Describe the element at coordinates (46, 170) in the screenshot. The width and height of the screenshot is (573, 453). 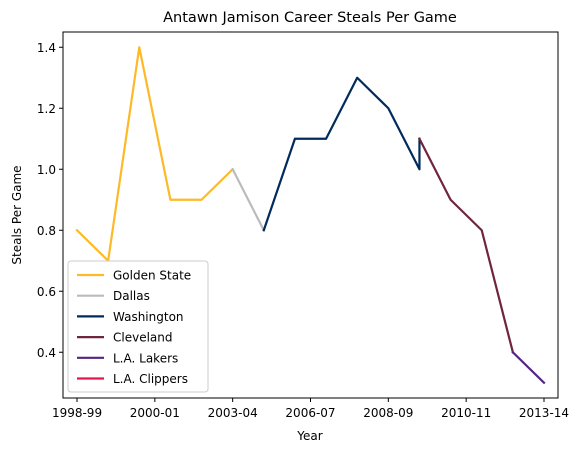
I see `y-tick-label: 1.0` at that location.